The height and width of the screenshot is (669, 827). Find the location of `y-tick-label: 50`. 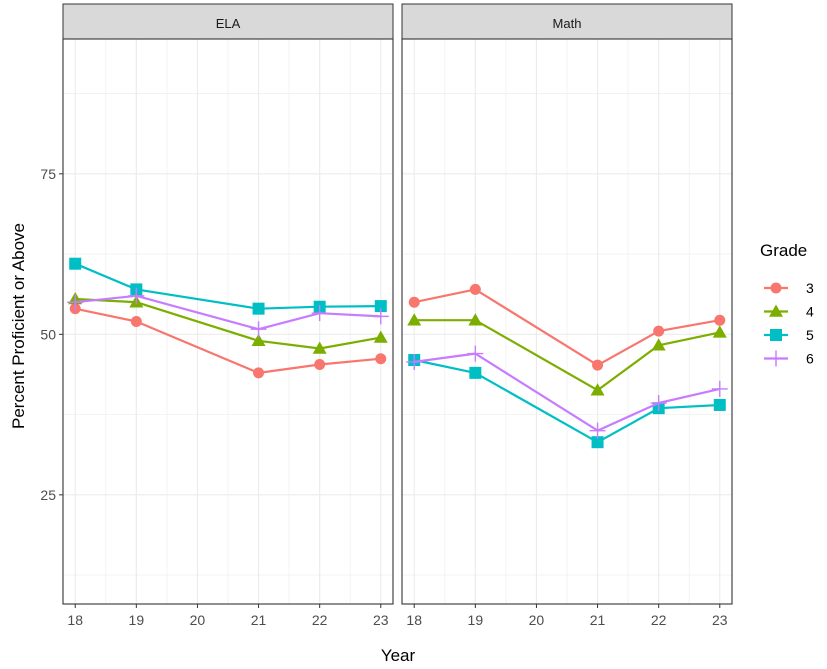

y-tick-label: 50 is located at coordinates (48, 334).